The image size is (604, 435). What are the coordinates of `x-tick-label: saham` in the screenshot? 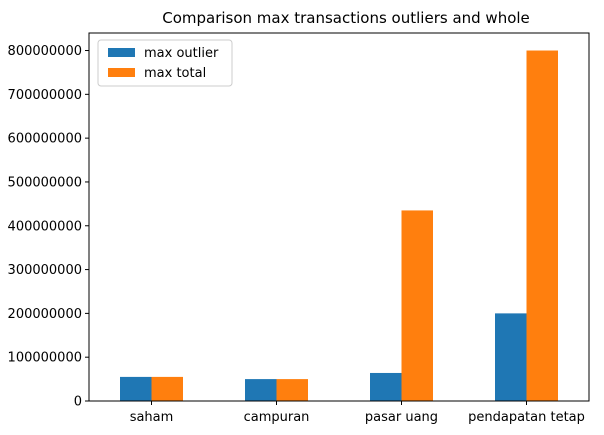 It's located at (152, 417).